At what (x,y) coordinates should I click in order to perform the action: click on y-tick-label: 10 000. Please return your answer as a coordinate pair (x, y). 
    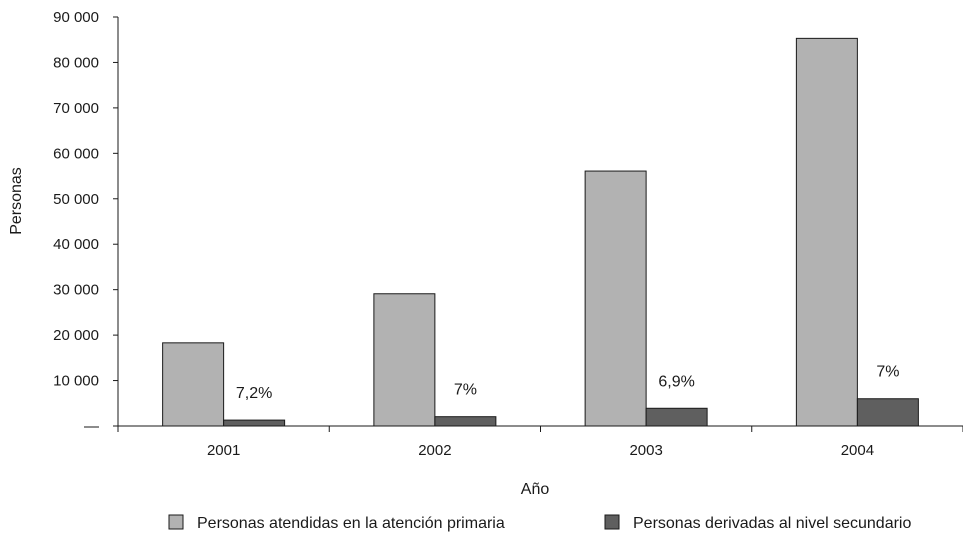
    Looking at the image, I should click on (76, 381).